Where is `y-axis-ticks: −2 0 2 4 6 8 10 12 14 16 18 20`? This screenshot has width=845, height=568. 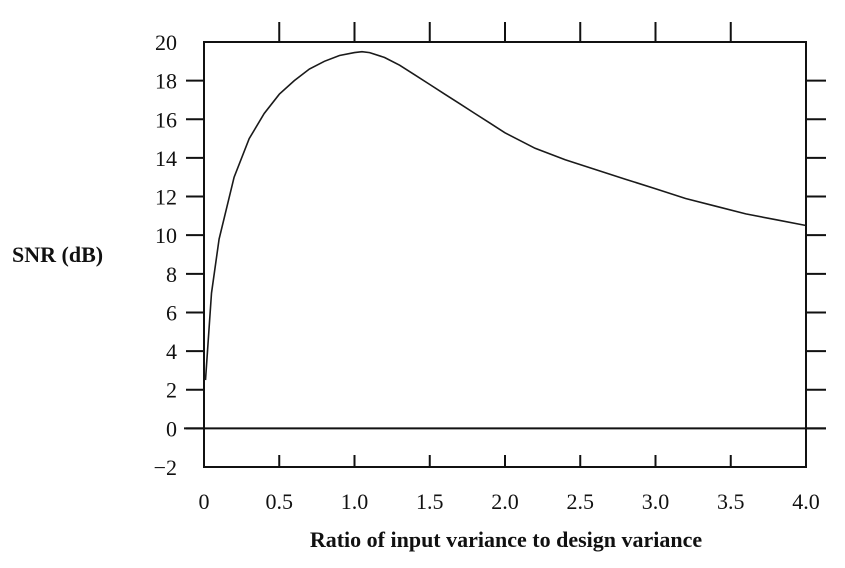 y-axis-ticks: −2 0 2 4 6 8 10 12 14 16 18 20 is located at coordinates (179, 255).